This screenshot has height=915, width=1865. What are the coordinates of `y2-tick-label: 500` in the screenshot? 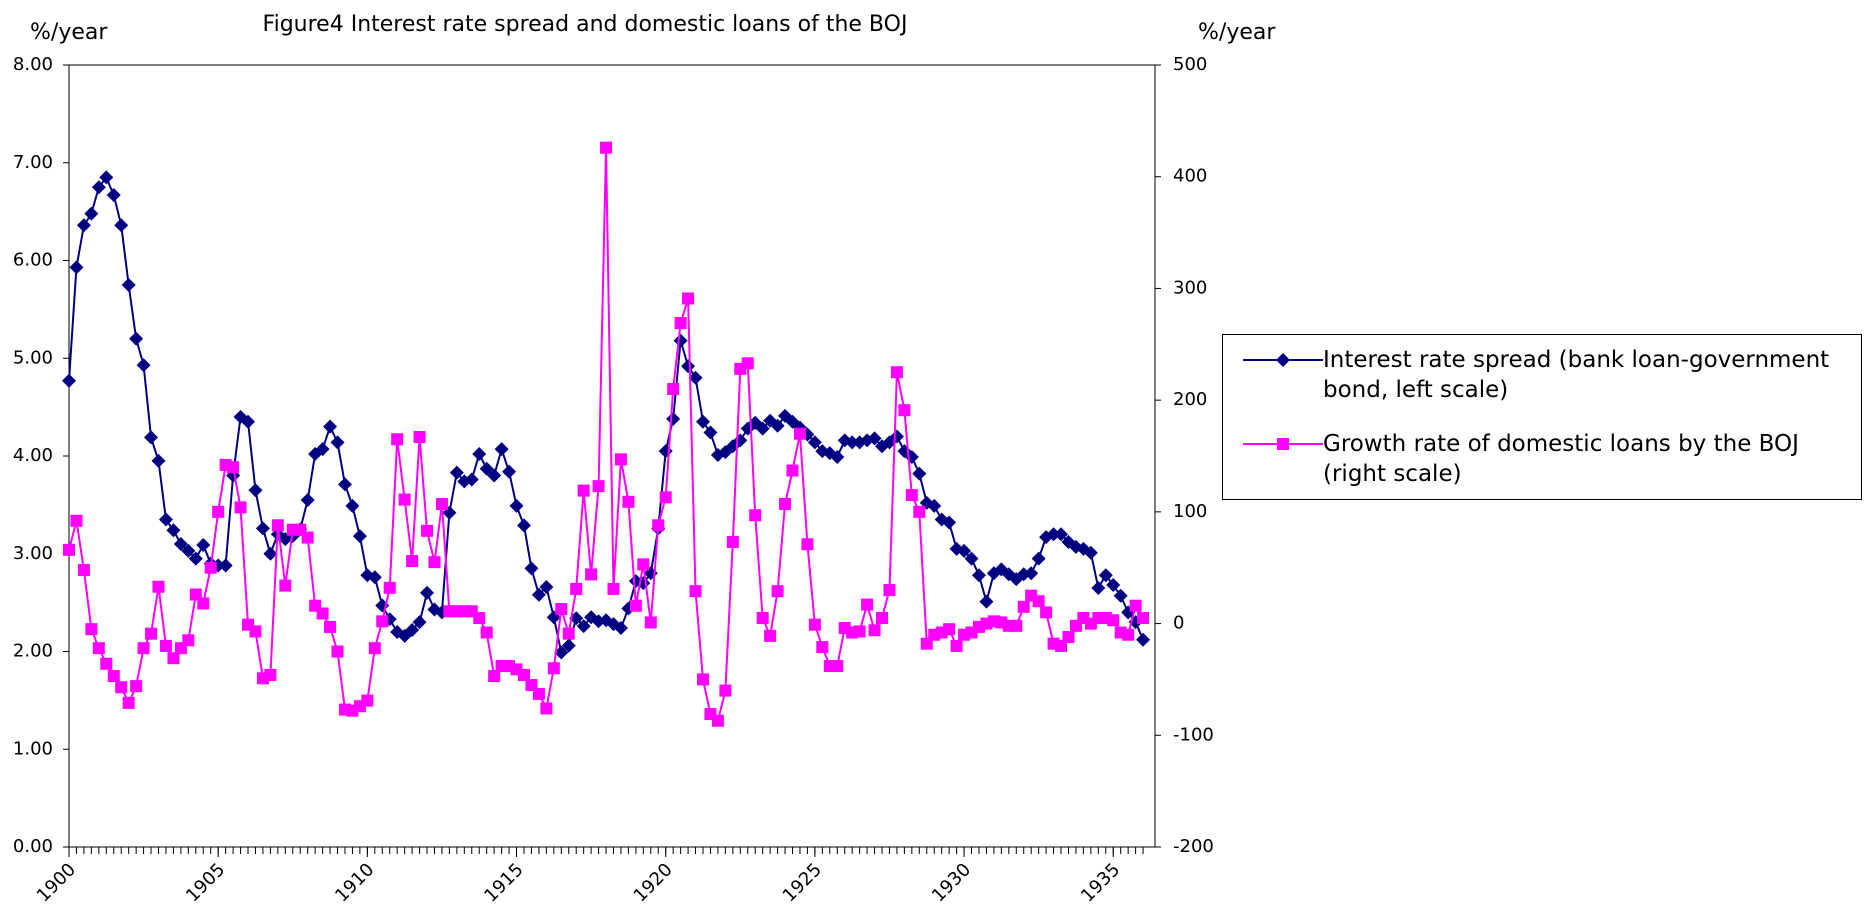 It's located at (1190, 64).